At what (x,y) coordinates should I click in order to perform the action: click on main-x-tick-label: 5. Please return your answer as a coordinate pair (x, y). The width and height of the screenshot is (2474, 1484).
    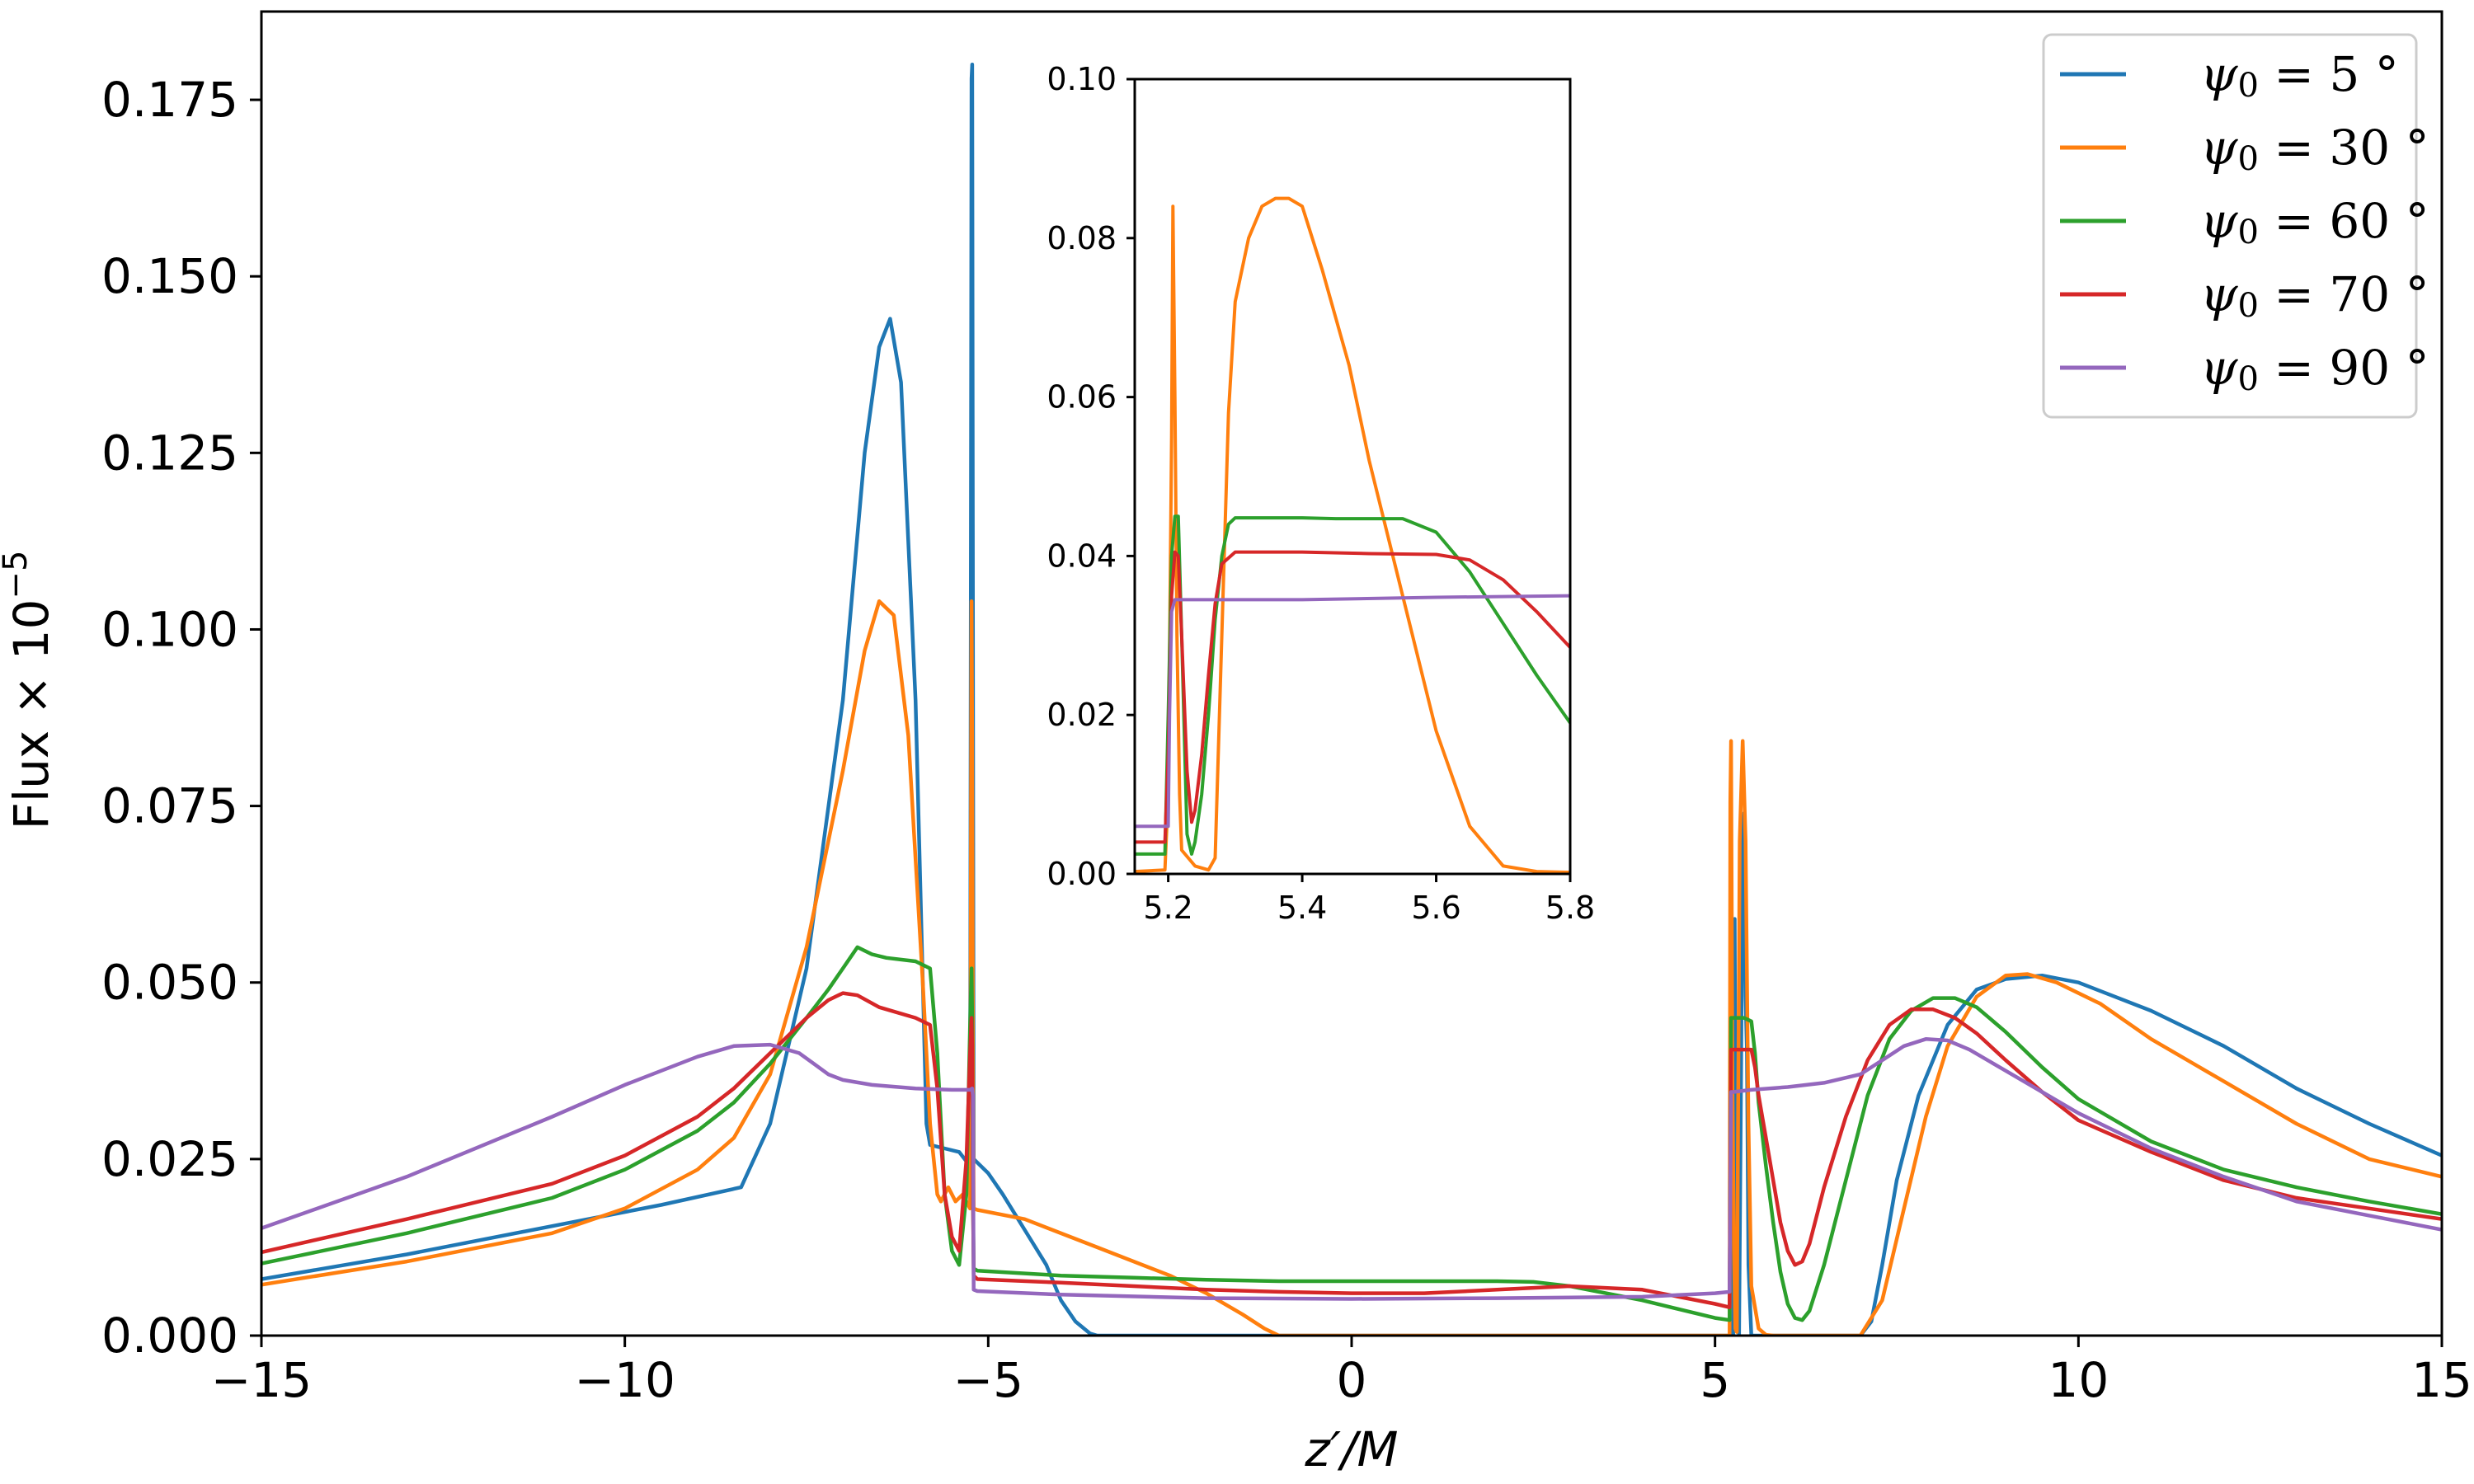
    Looking at the image, I should click on (1715, 1380).